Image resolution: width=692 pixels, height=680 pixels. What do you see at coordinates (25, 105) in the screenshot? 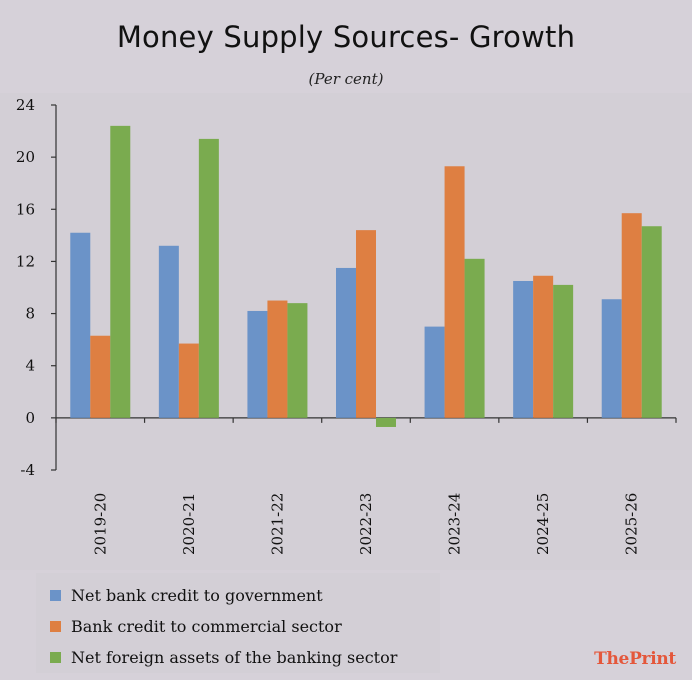
I see `y-tick-label: 24` at bounding box center [25, 105].